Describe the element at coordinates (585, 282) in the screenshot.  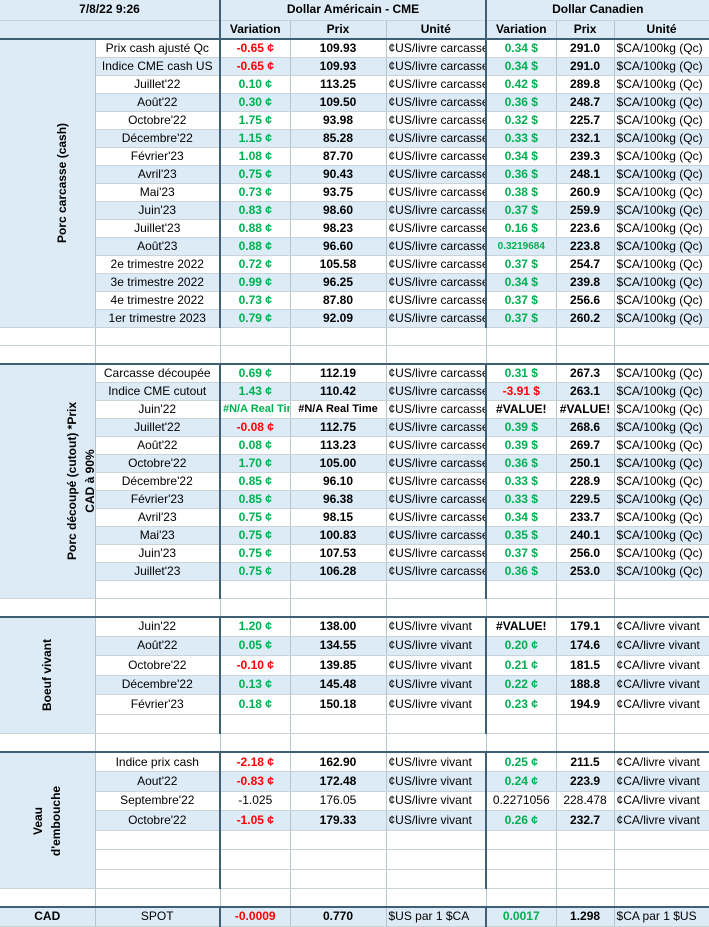
I see `cad-price: 239.8` at that location.